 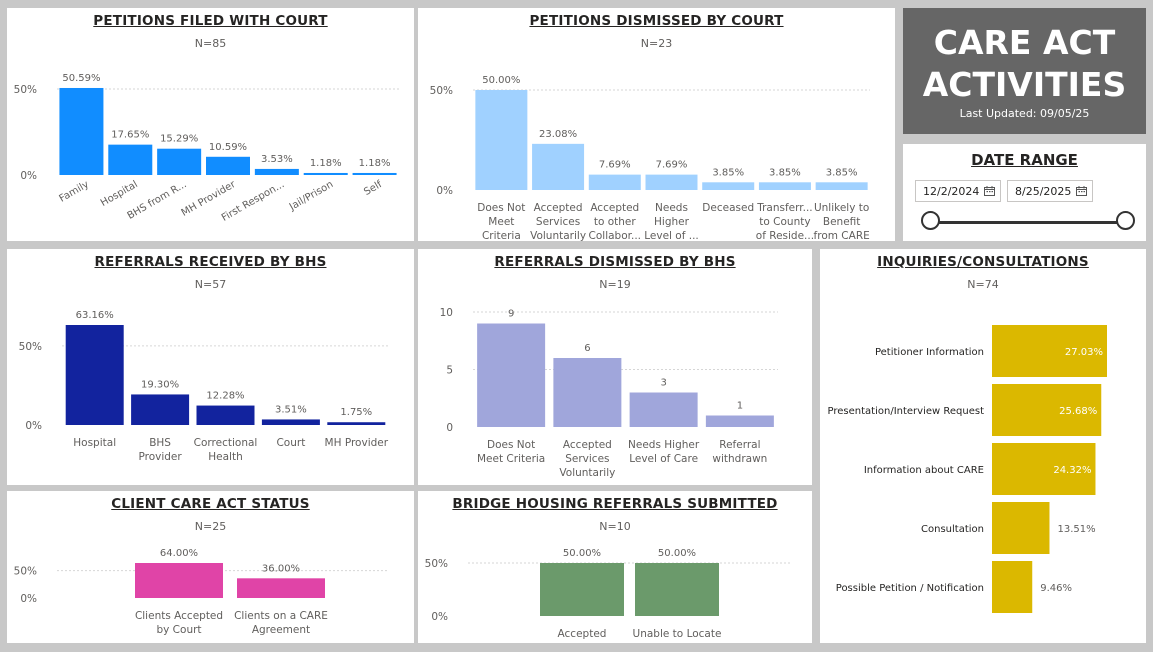 What do you see at coordinates (930, 220) in the screenshot?
I see `date-slider-start-handle` at bounding box center [930, 220].